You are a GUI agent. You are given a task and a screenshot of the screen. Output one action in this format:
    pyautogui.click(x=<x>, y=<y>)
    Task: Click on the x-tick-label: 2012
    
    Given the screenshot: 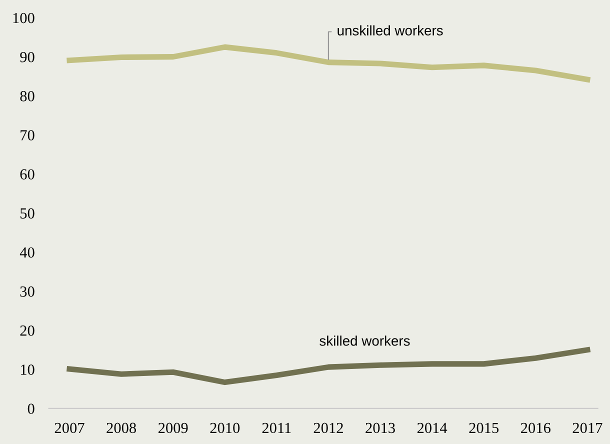 What is the action you would take?
    pyautogui.click(x=328, y=428)
    